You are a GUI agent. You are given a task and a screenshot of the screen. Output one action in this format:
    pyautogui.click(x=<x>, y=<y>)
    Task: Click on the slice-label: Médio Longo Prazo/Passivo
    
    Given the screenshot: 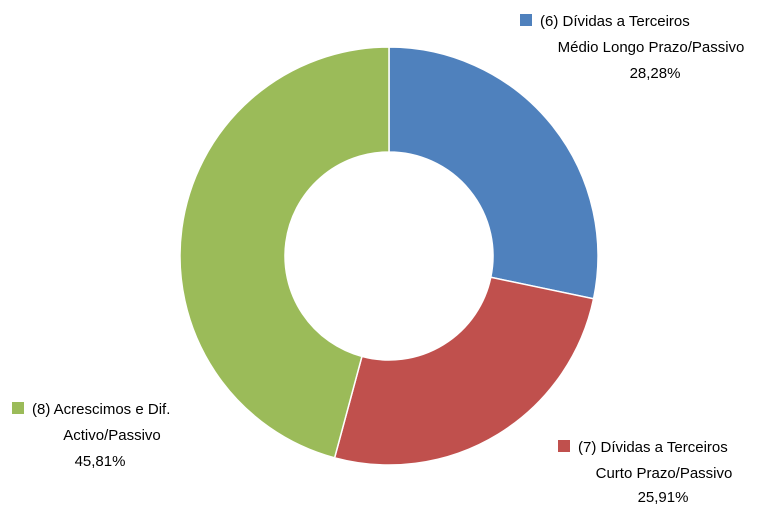 What is the action you would take?
    pyautogui.click(x=651, y=47)
    